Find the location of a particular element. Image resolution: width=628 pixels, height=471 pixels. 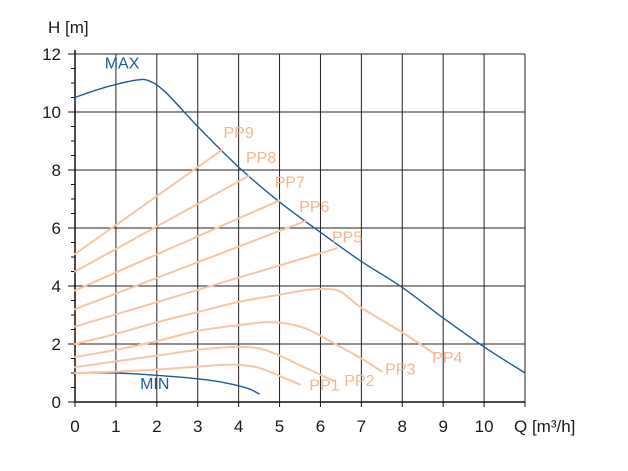

x-tick-label: 4 is located at coordinates (238, 426).